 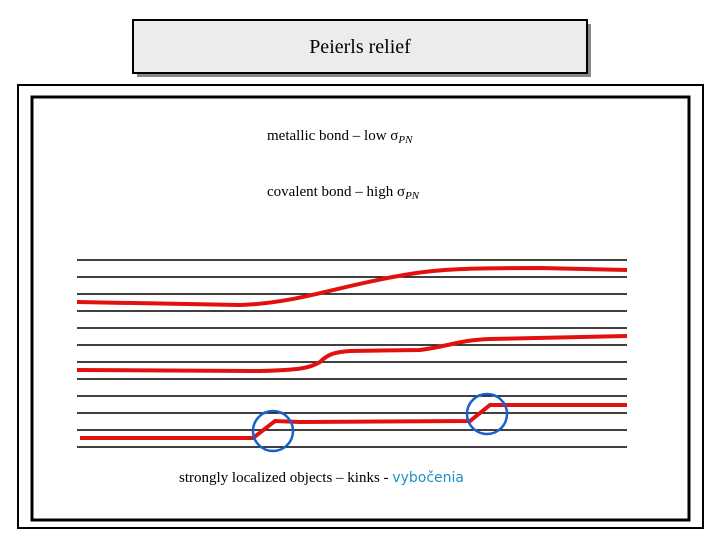 I want to click on note: metallic bond – low σPN, so click(x=340, y=137).